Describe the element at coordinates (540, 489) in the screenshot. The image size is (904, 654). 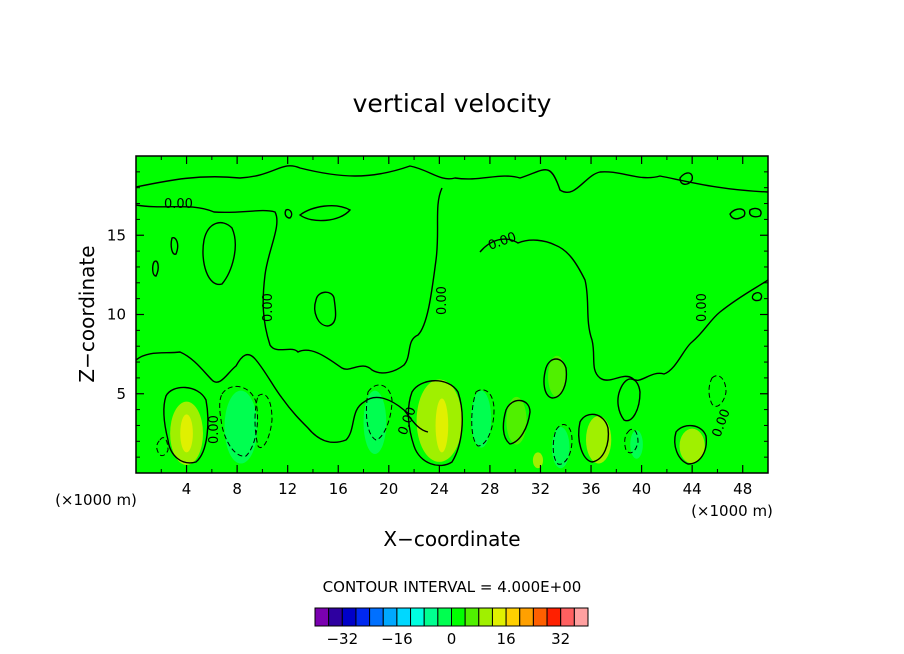
I see `x-tick-label: 32` at that location.